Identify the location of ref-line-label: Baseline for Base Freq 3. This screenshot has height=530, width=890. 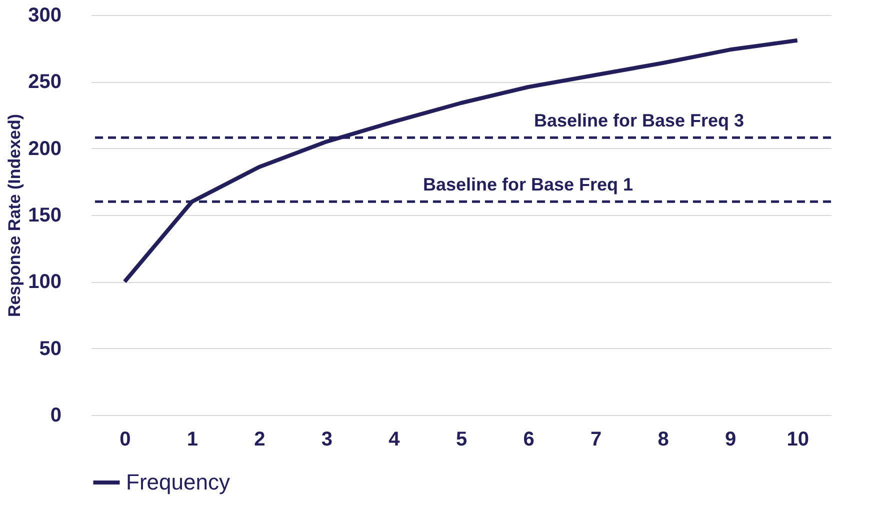
(639, 120).